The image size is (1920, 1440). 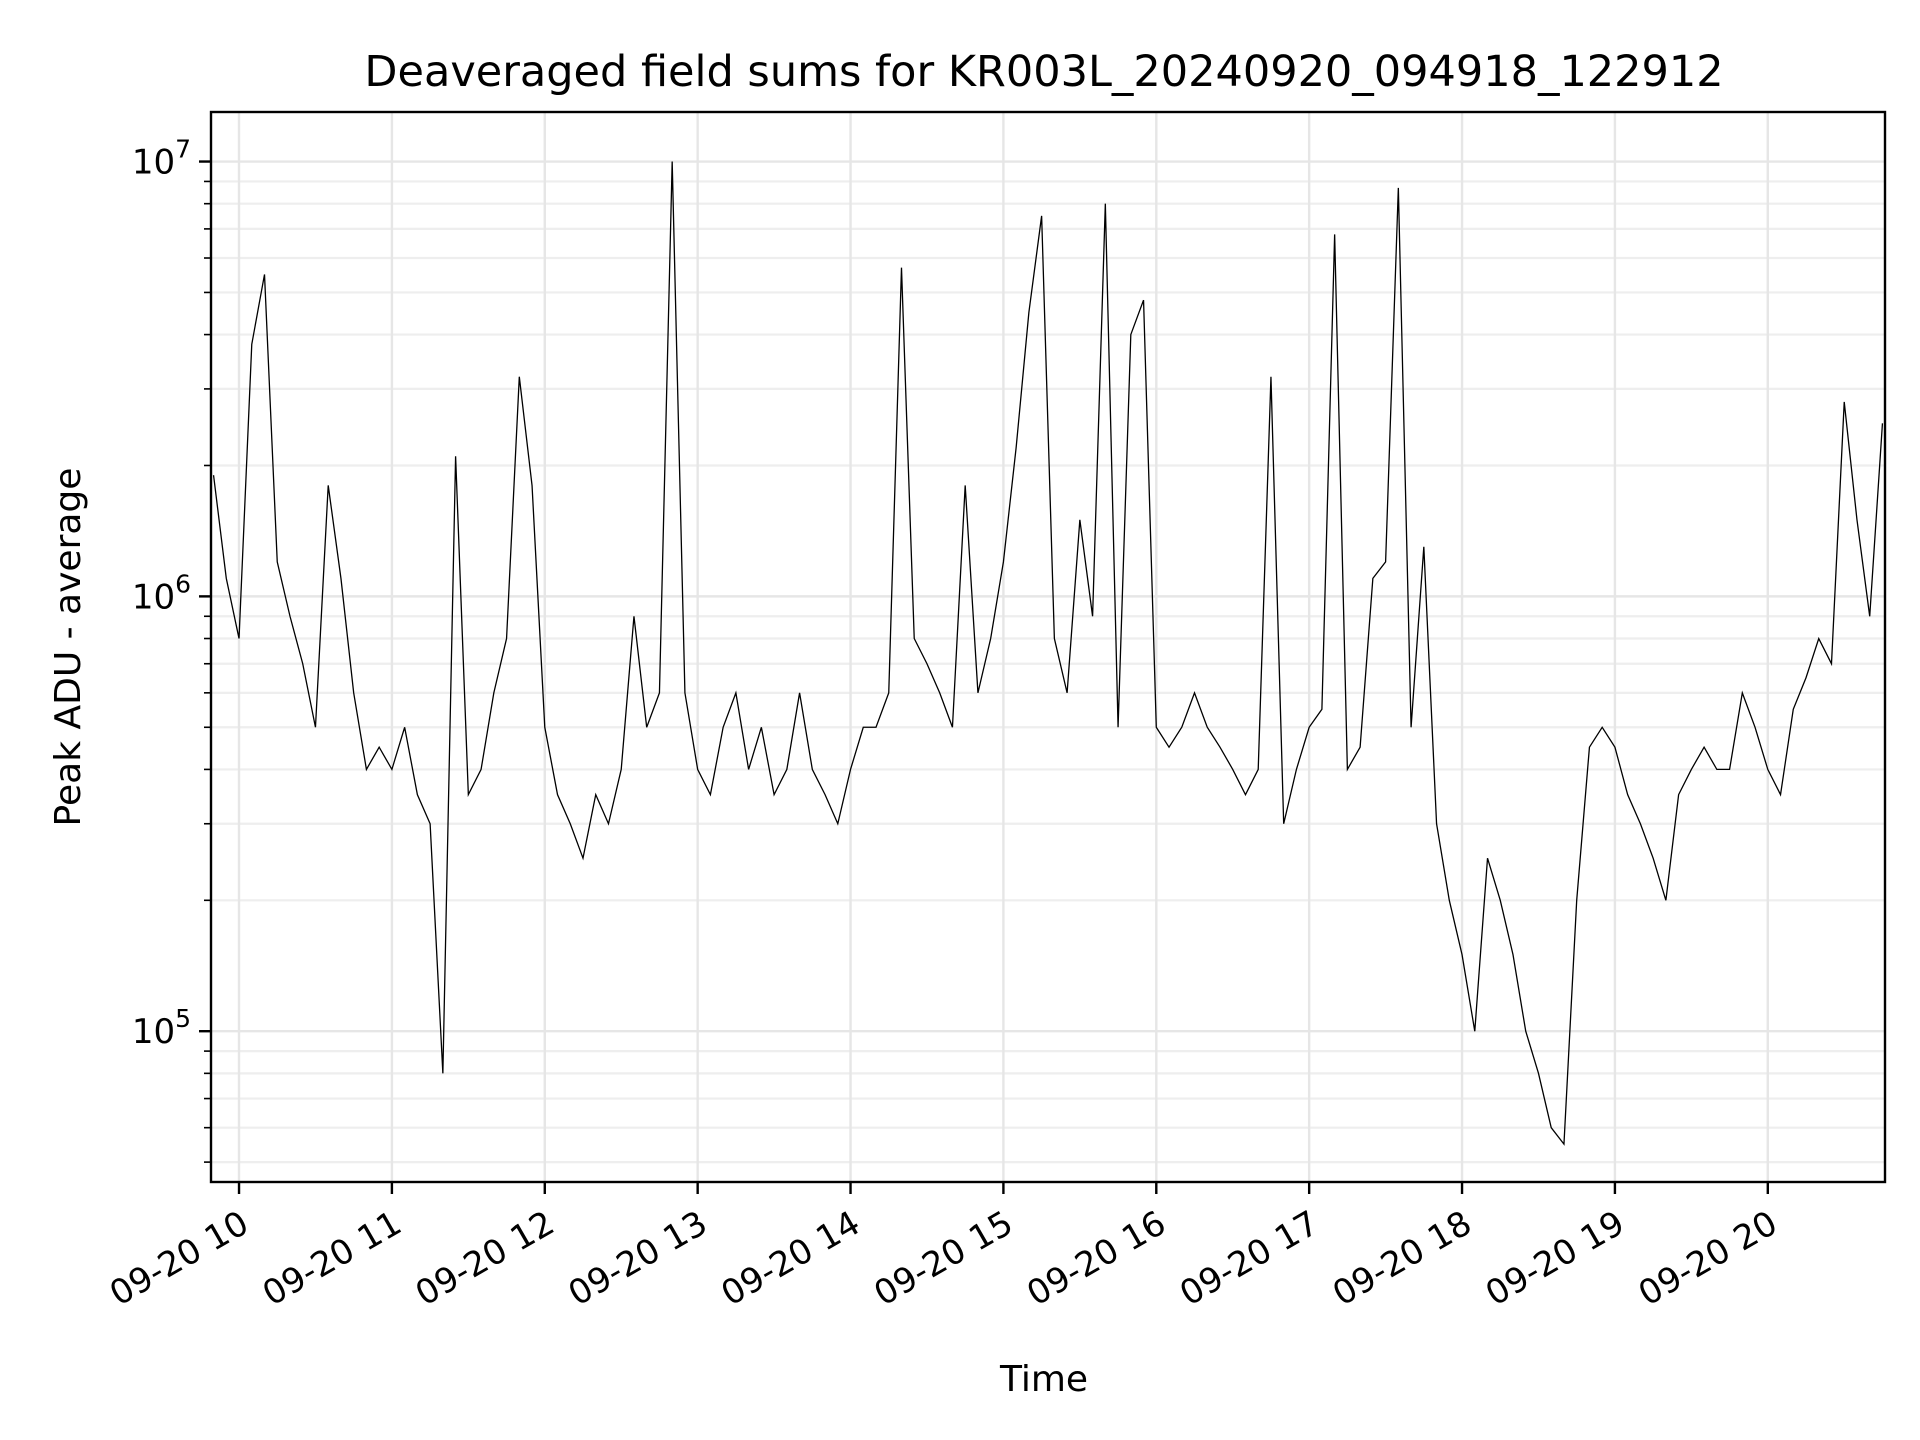 I want to click on y-tick-label: 10⁵, so click(x=161, y=1028).